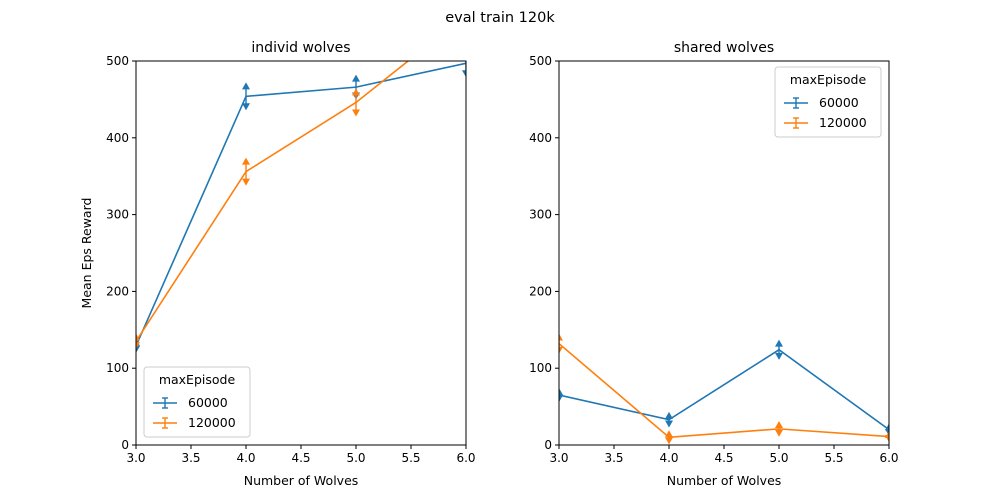 Image resolution: width=1000 pixels, height=500 pixels. I want to click on figure-suptitle: eval train 120k, so click(500, 18).